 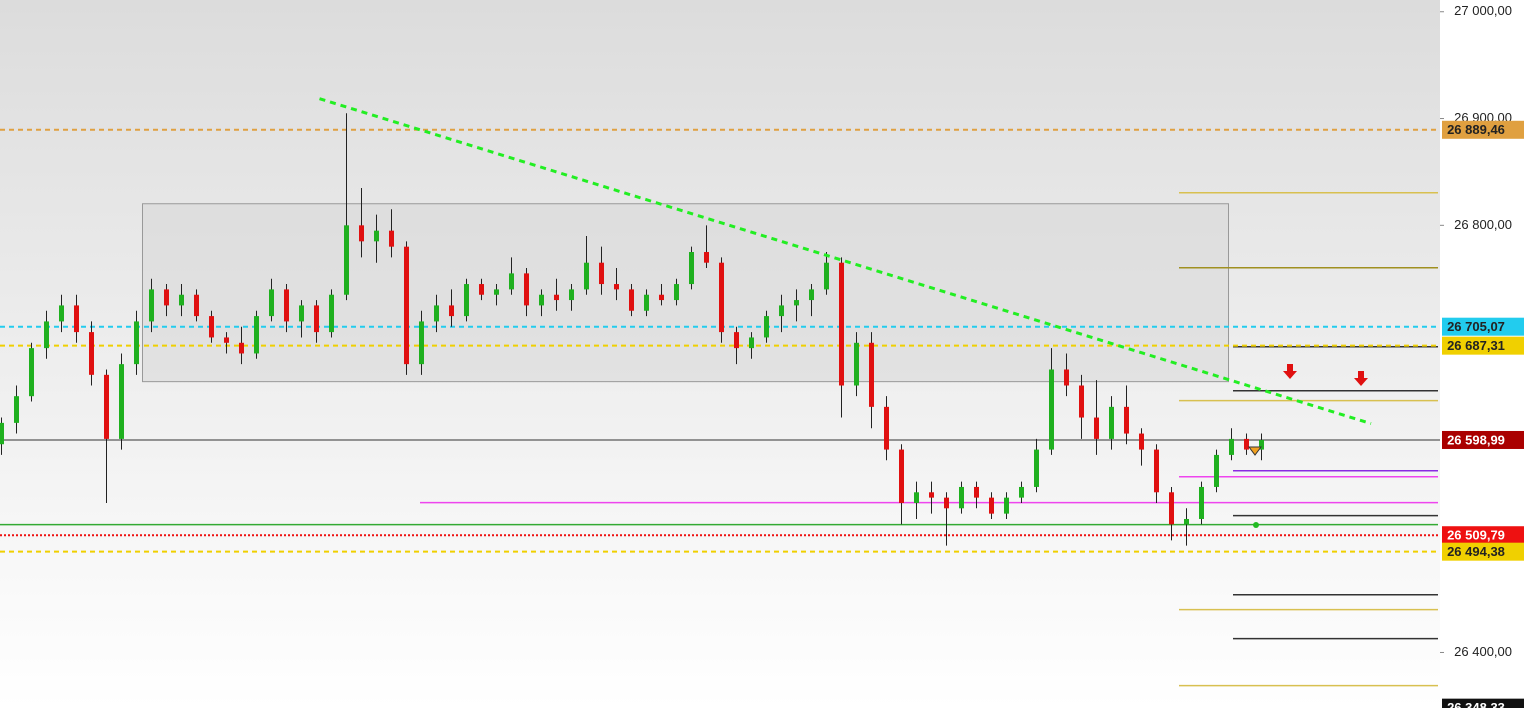 What do you see at coordinates (1483, 651) in the screenshot?
I see `y-tick-label: 26 400,00` at bounding box center [1483, 651].